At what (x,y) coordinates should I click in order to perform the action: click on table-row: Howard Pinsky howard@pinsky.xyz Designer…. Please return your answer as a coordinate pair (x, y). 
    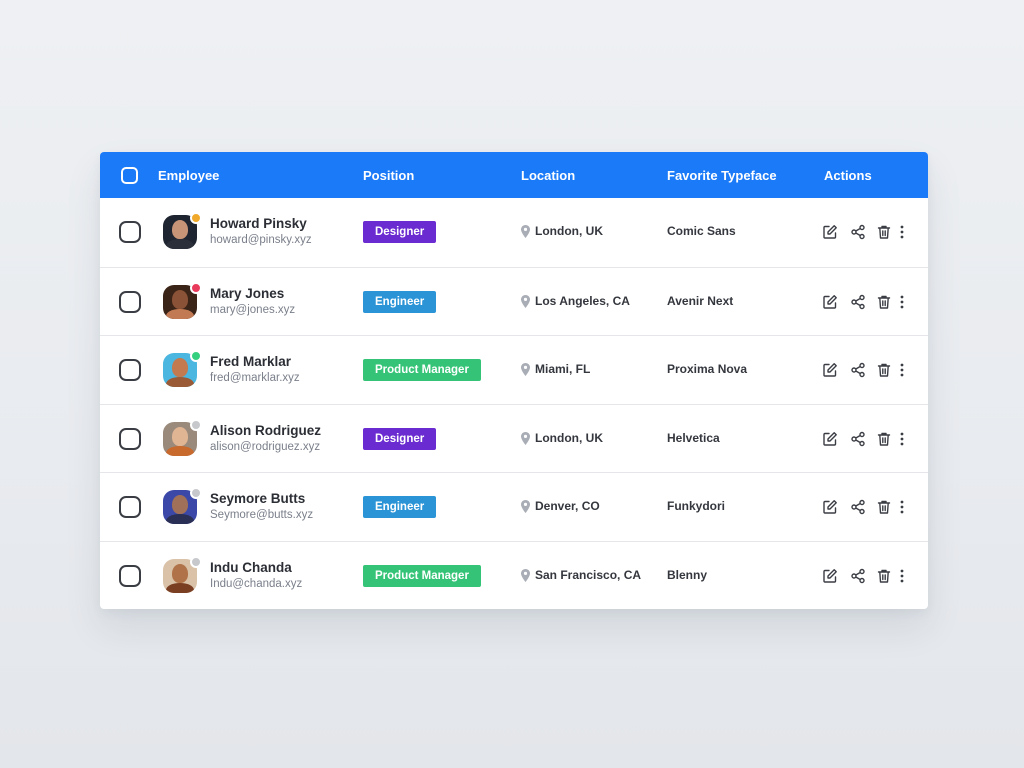
    Looking at the image, I should click on (514, 232).